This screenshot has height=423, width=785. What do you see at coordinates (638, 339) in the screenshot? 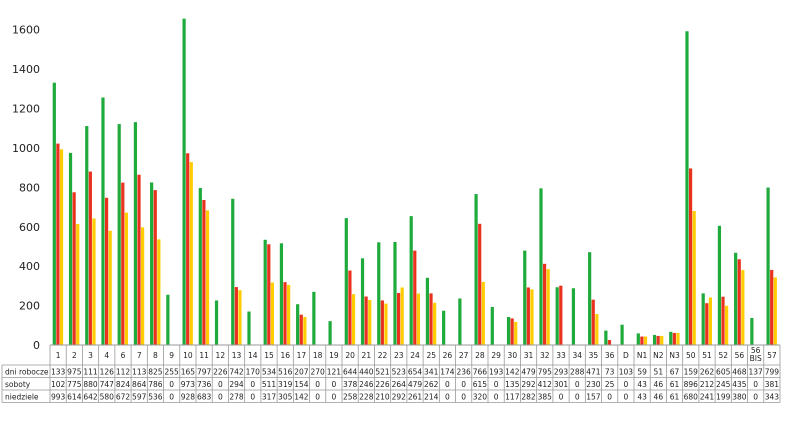
I see `bar-dni-robocze-N1` at bounding box center [638, 339].